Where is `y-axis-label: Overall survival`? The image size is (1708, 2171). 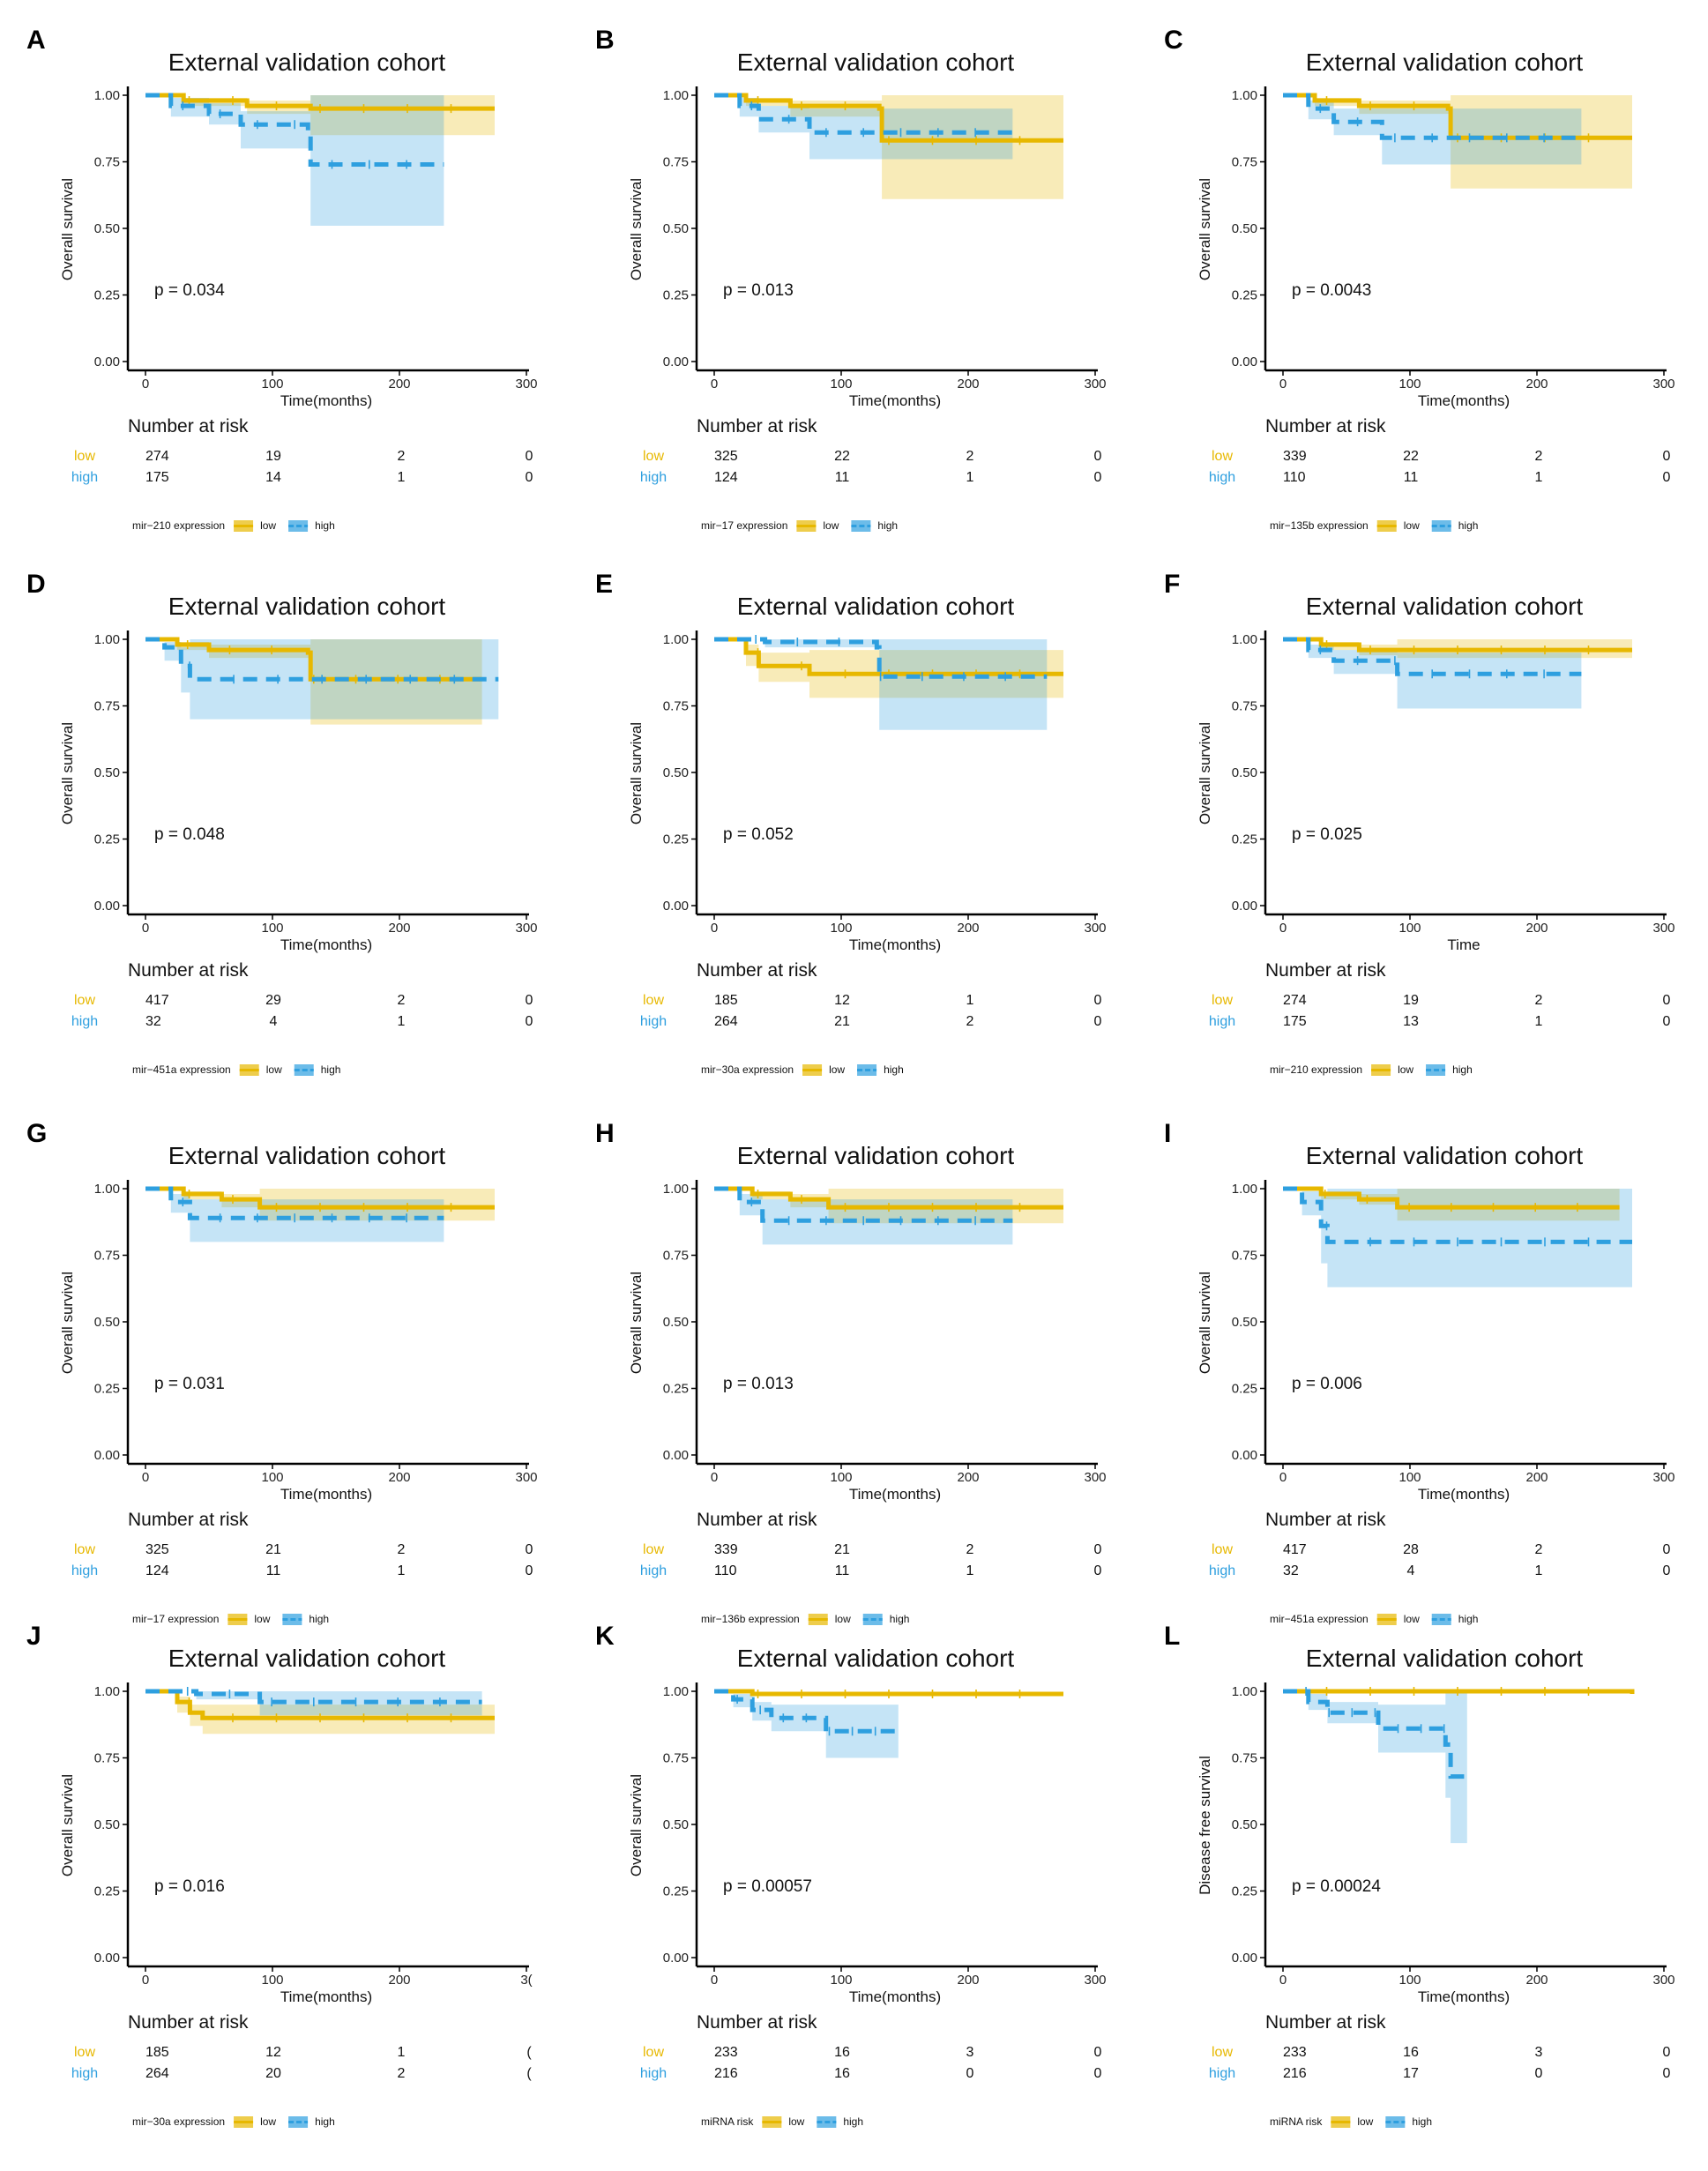
y-axis-label: Overall survival is located at coordinates (1205, 1323).